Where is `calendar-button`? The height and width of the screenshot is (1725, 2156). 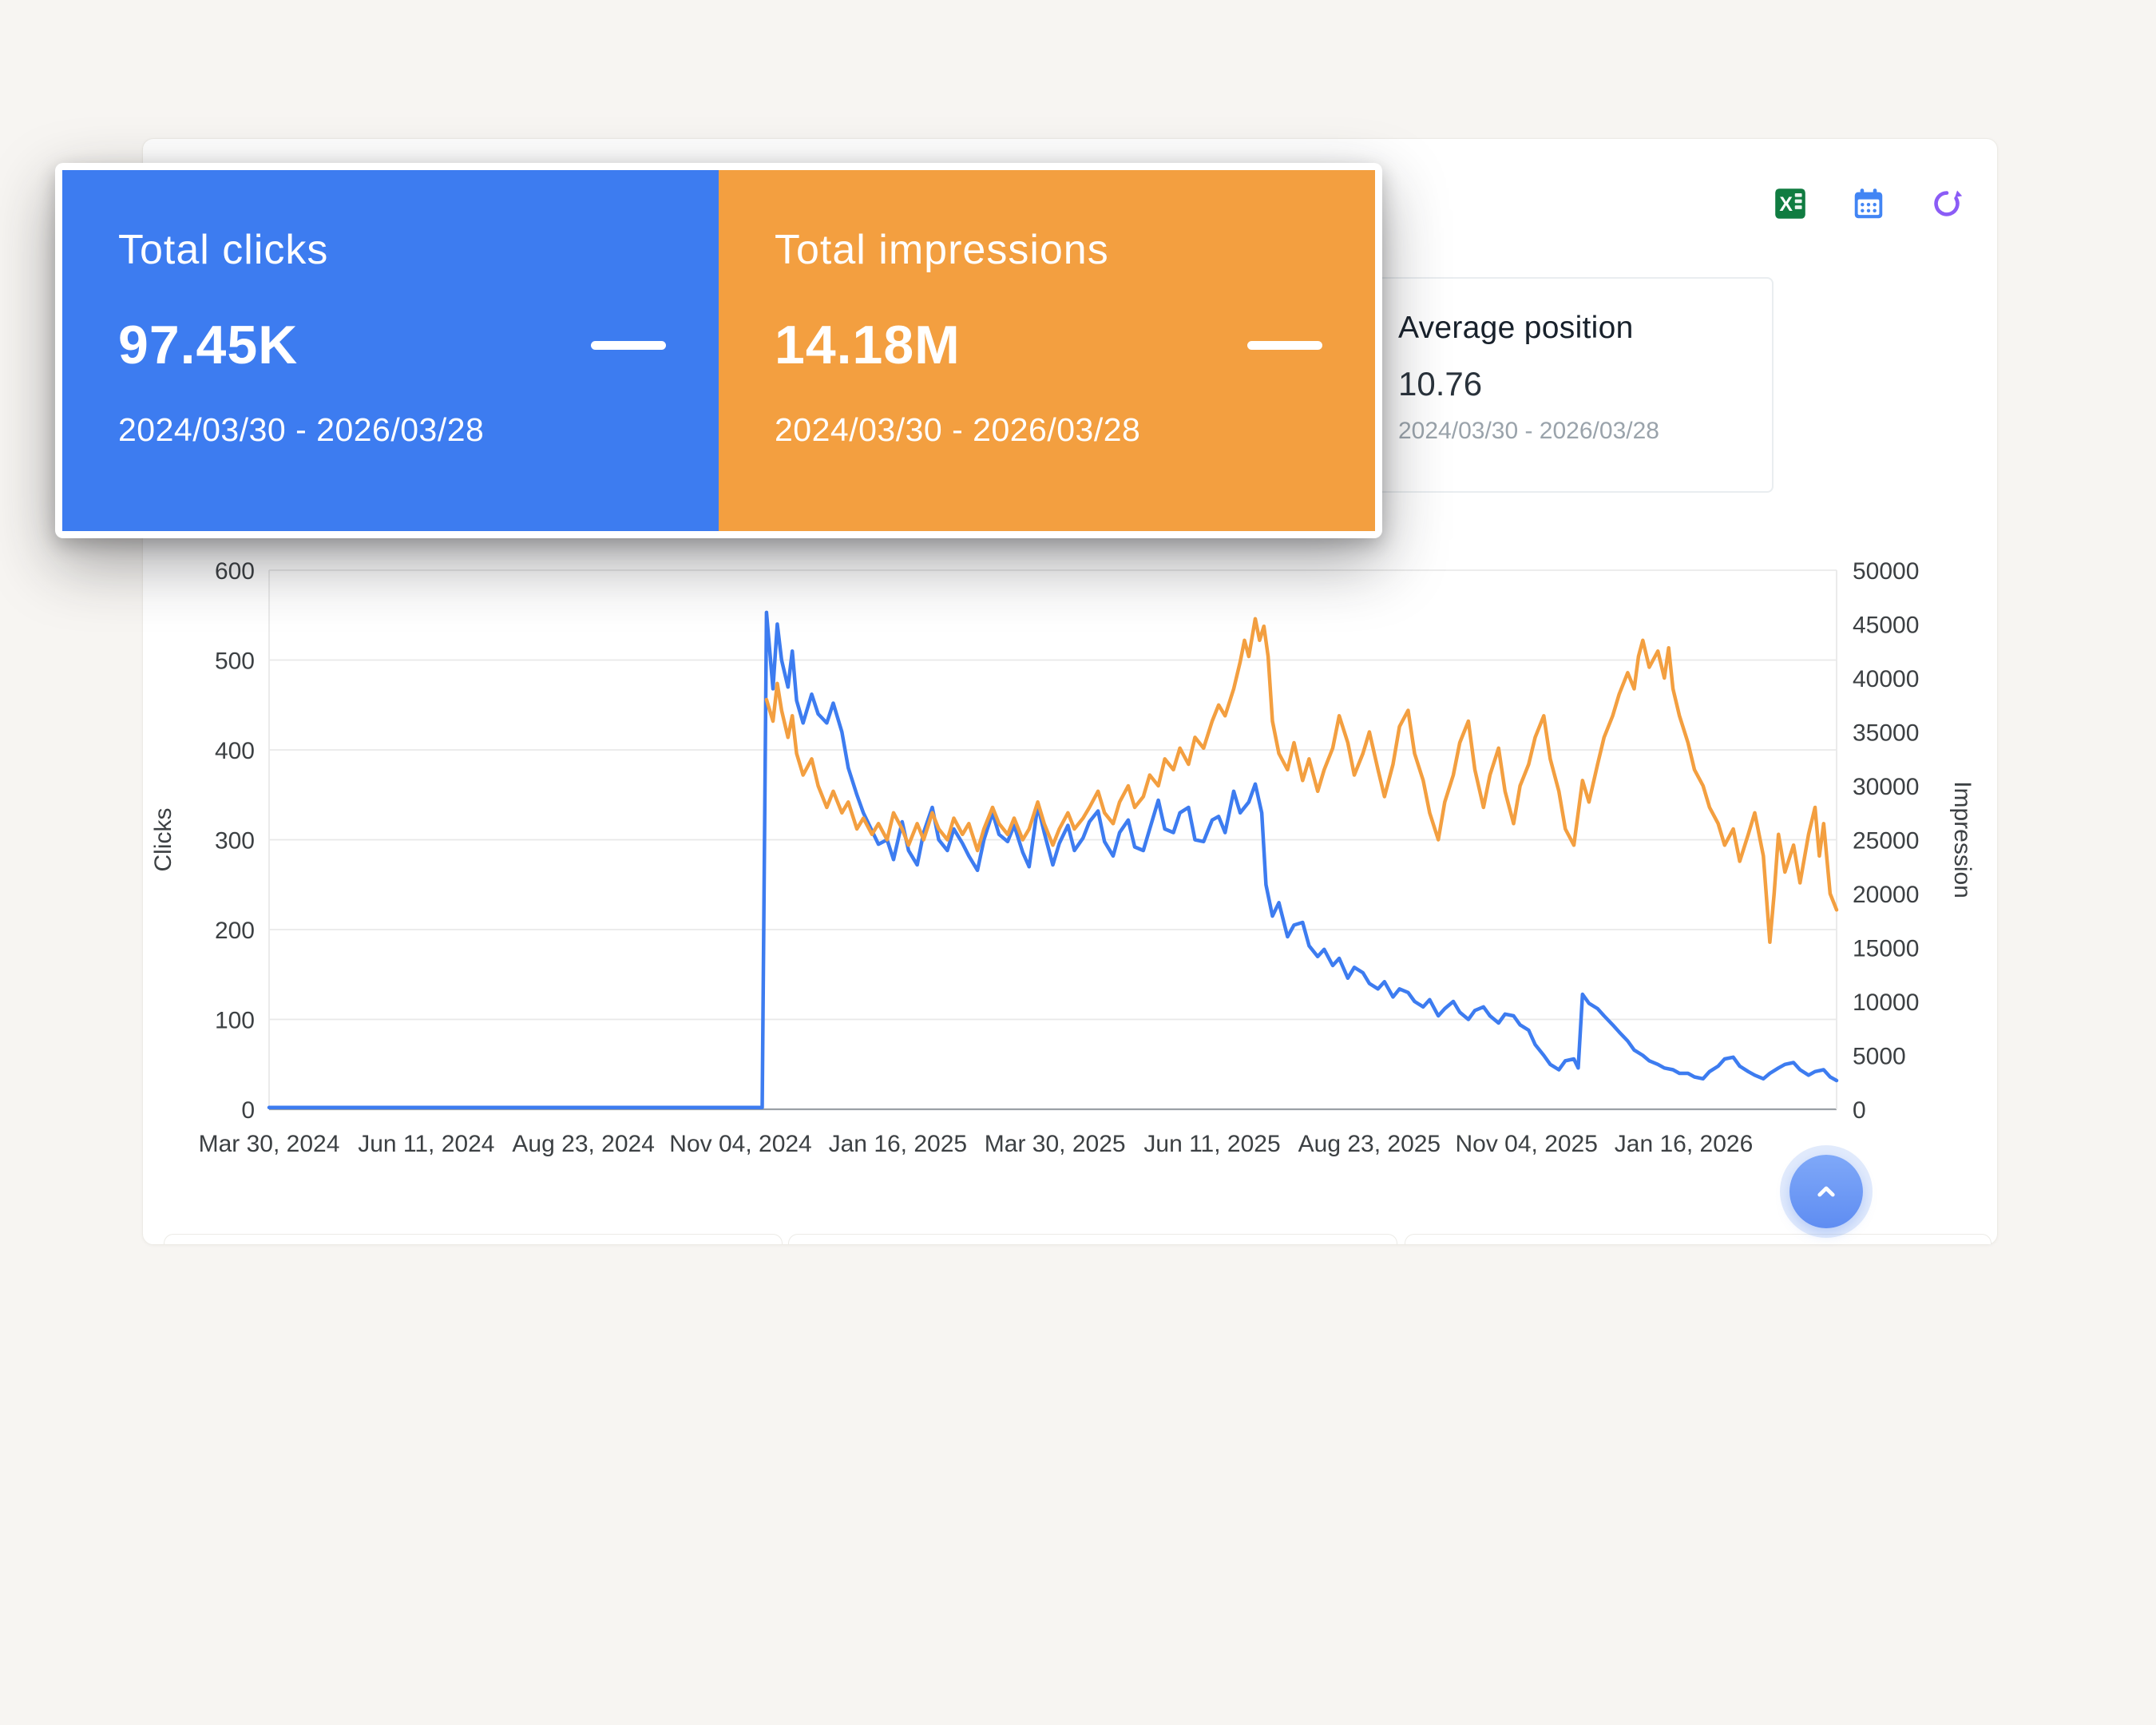 calendar-button is located at coordinates (1868, 204).